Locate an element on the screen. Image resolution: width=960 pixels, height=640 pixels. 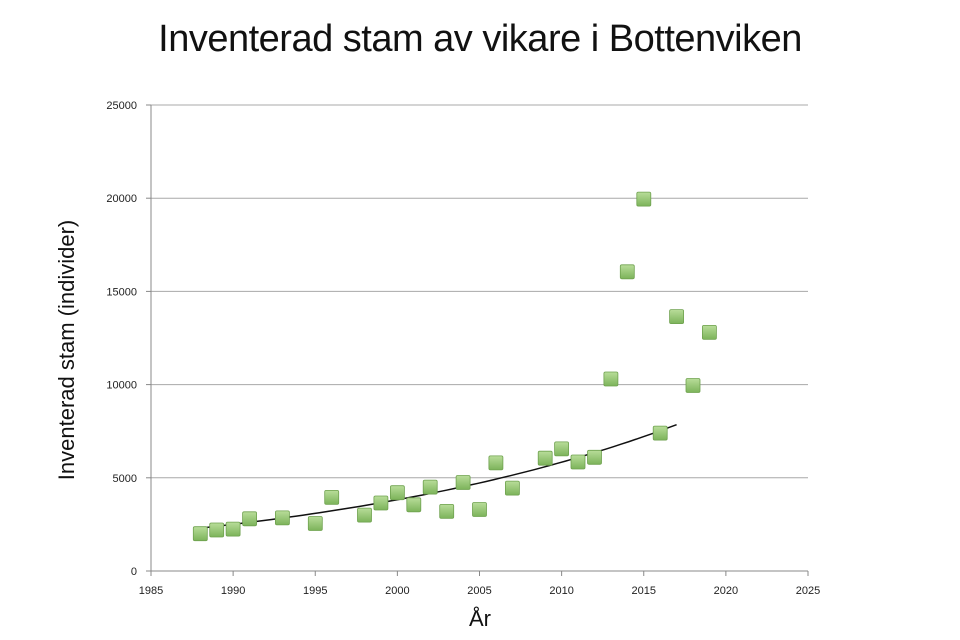
x-tick-label: 2010 is located at coordinates (561, 591).